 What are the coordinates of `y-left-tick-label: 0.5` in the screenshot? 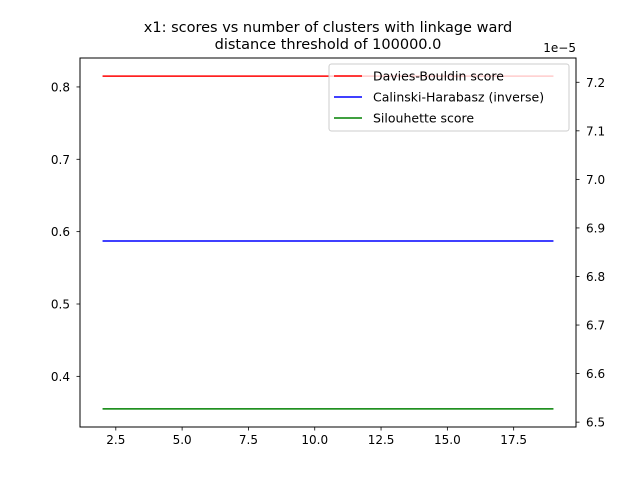 It's located at (60, 305).